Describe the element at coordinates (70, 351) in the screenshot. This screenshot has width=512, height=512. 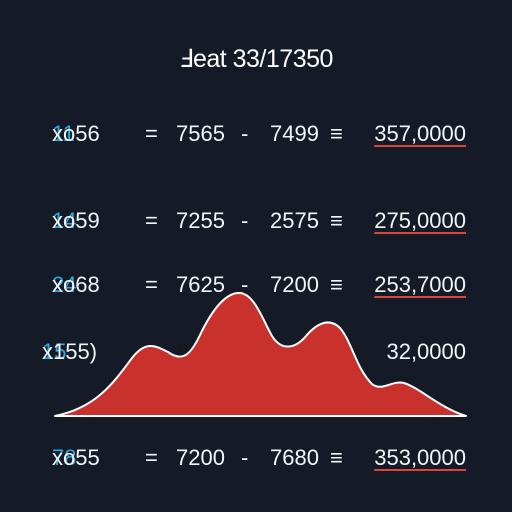
I see `row-id-rest: x155)` at that location.